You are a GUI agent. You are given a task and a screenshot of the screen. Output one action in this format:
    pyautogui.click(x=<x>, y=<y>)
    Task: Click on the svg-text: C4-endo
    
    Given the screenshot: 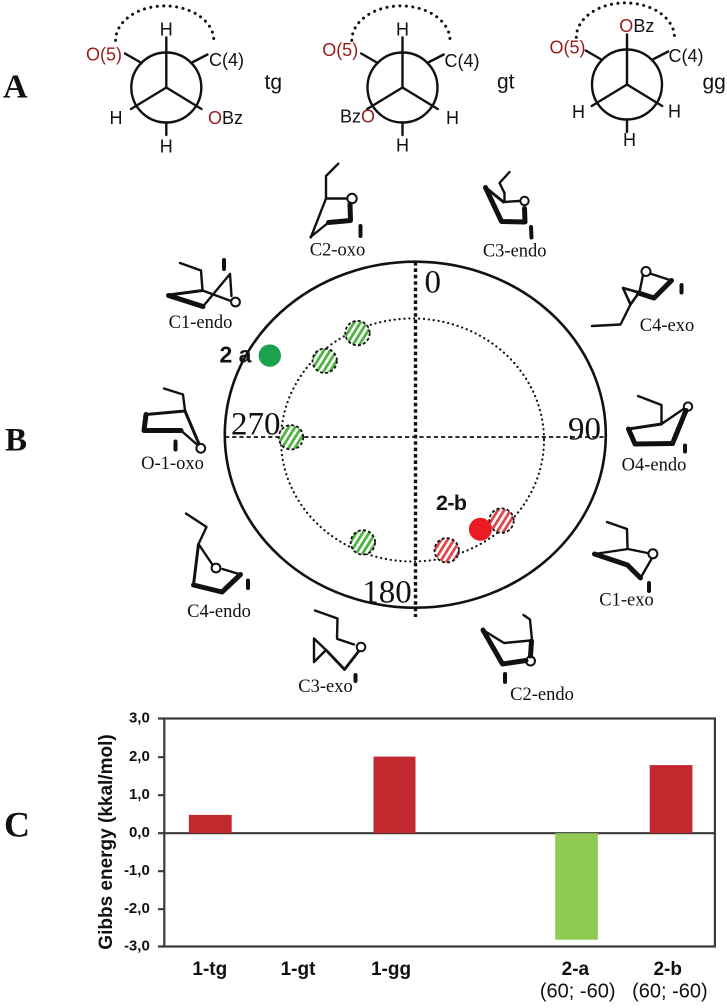 What is the action you would take?
    pyautogui.click(x=219, y=612)
    